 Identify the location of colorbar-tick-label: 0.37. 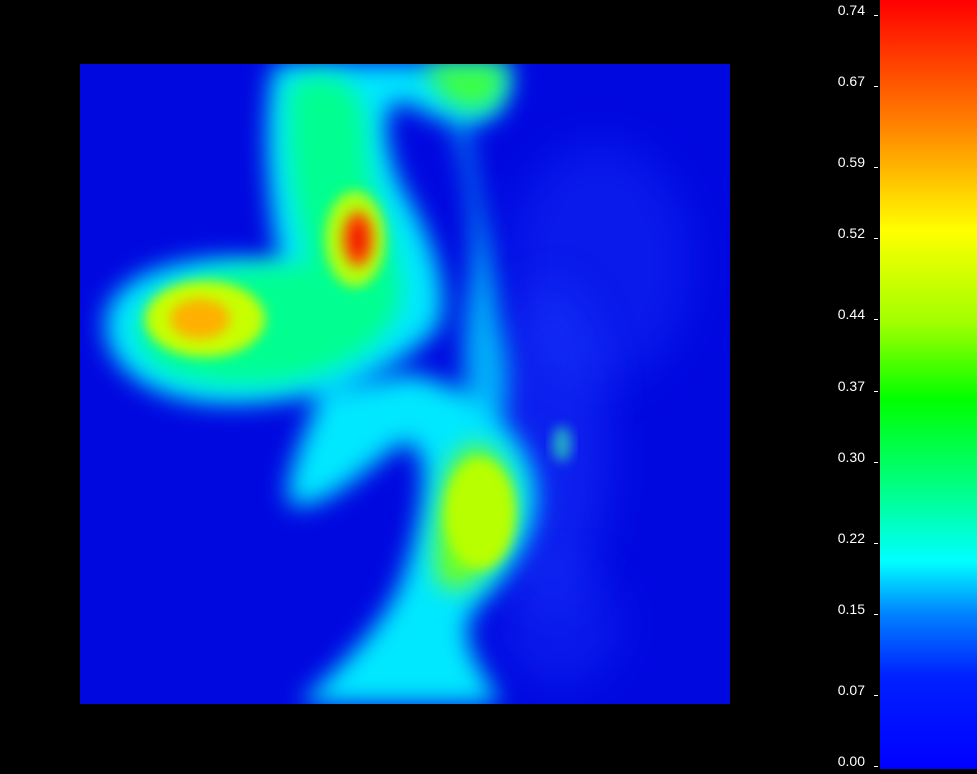
(851, 385).